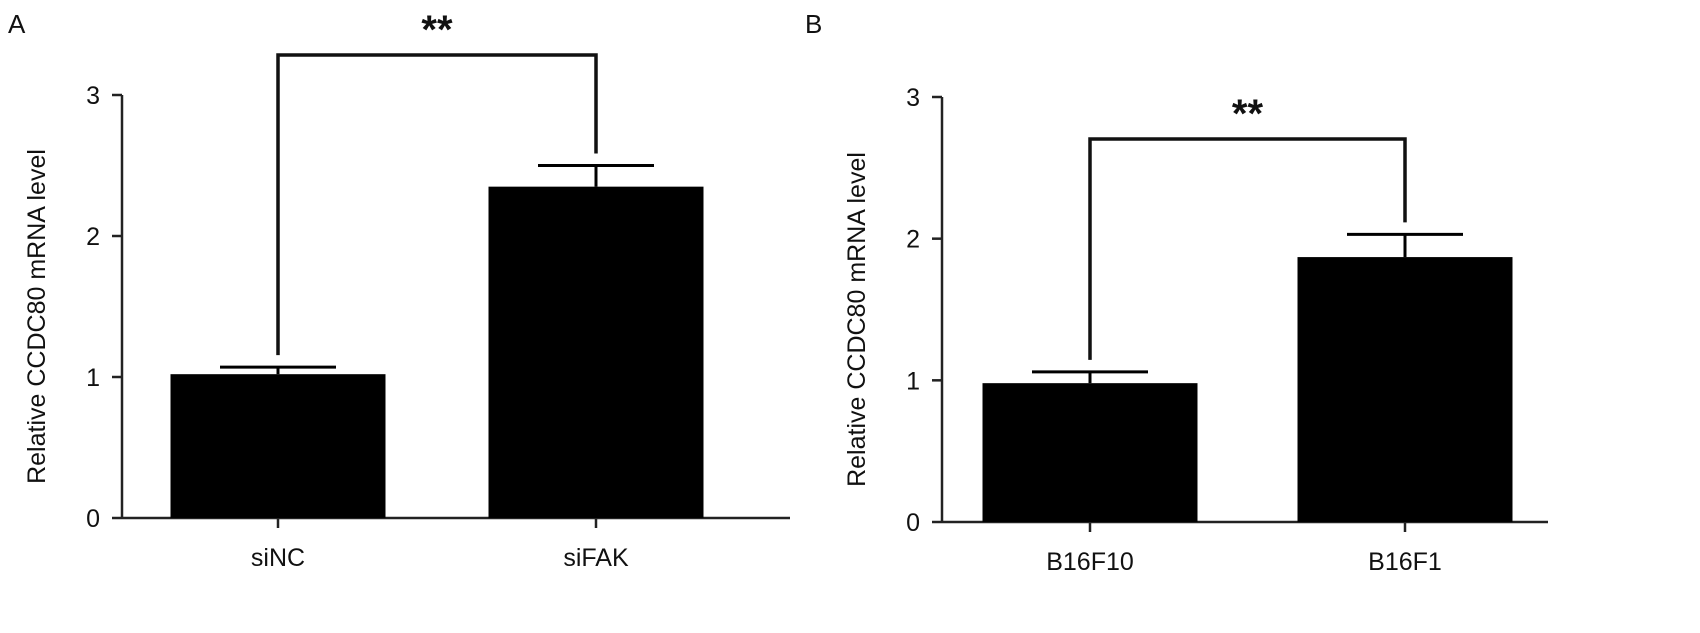 Image resolution: width=1700 pixels, height=633 pixels. What do you see at coordinates (17, 24) in the screenshot?
I see `panel-label: A` at bounding box center [17, 24].